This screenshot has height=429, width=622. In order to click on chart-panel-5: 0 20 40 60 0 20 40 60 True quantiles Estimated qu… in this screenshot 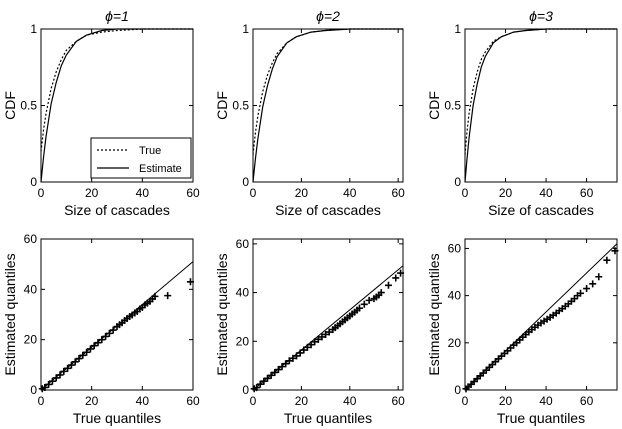, I will do `click(309, 331)`.